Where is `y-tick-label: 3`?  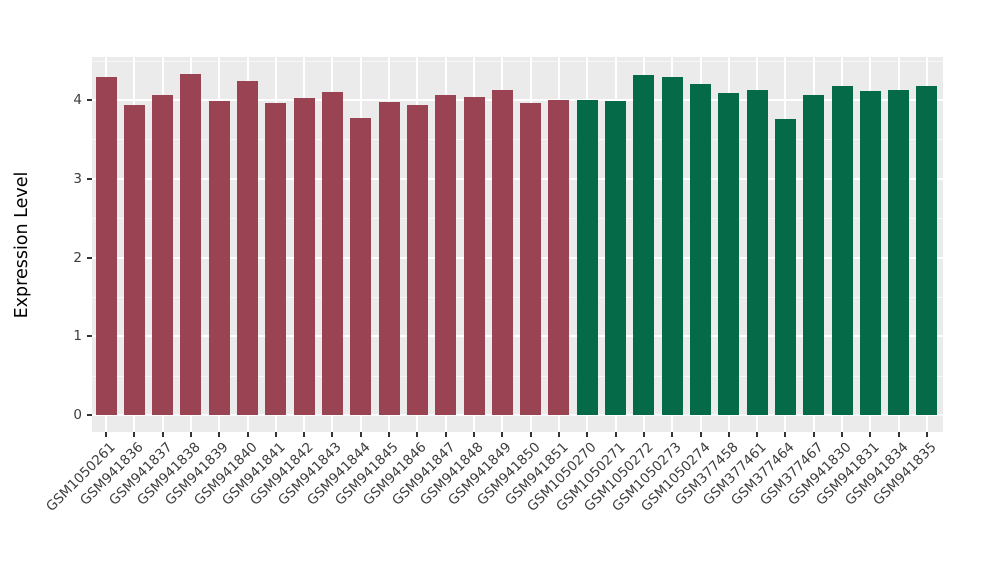 y-tick-label: 3 is located at coordinates (77, 178).